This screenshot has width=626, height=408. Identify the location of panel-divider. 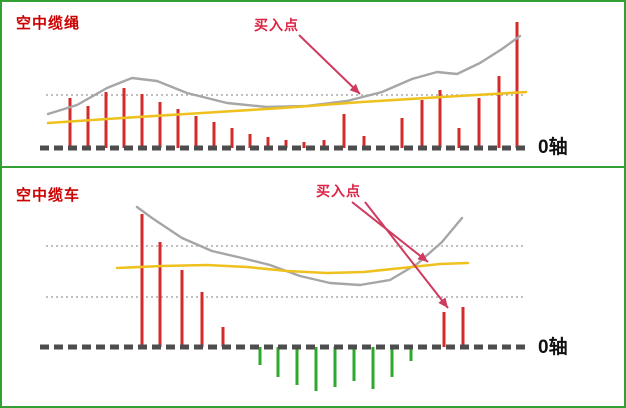
(313, 167).